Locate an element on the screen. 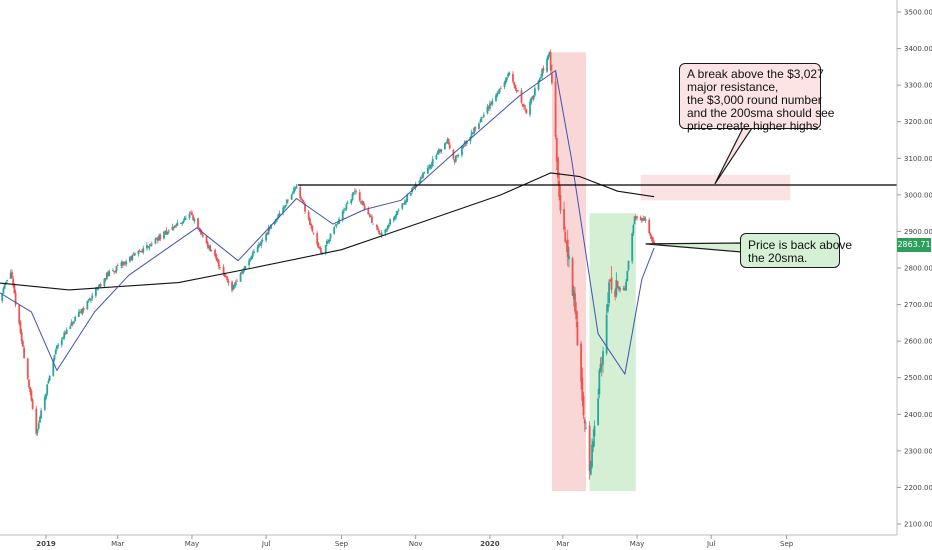 This screenshot has height=550, width=932. resistance-callout-line-5: price create higher highs. is located at coordinates (754, 126).